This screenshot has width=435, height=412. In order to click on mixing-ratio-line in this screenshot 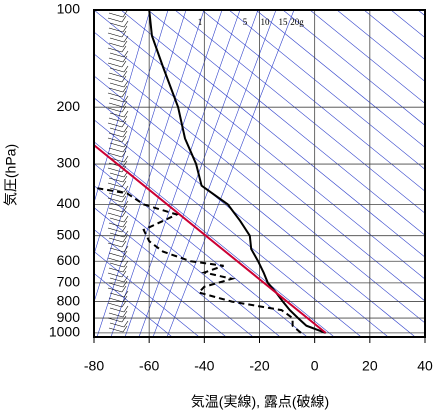, I will do `click(122, 107)`.